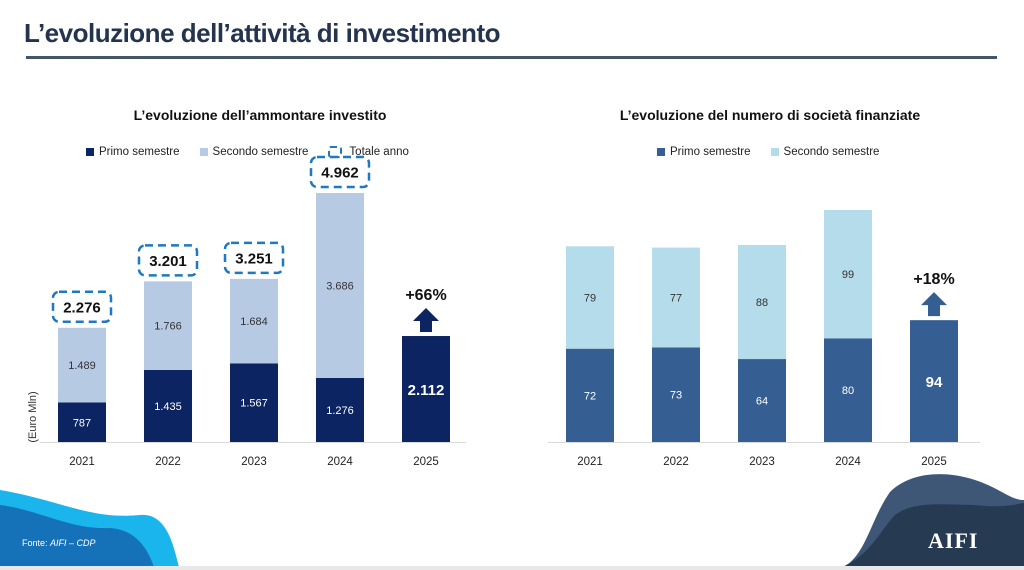  I want to click on source-value: AIFI – CDP, so click(73, 543).